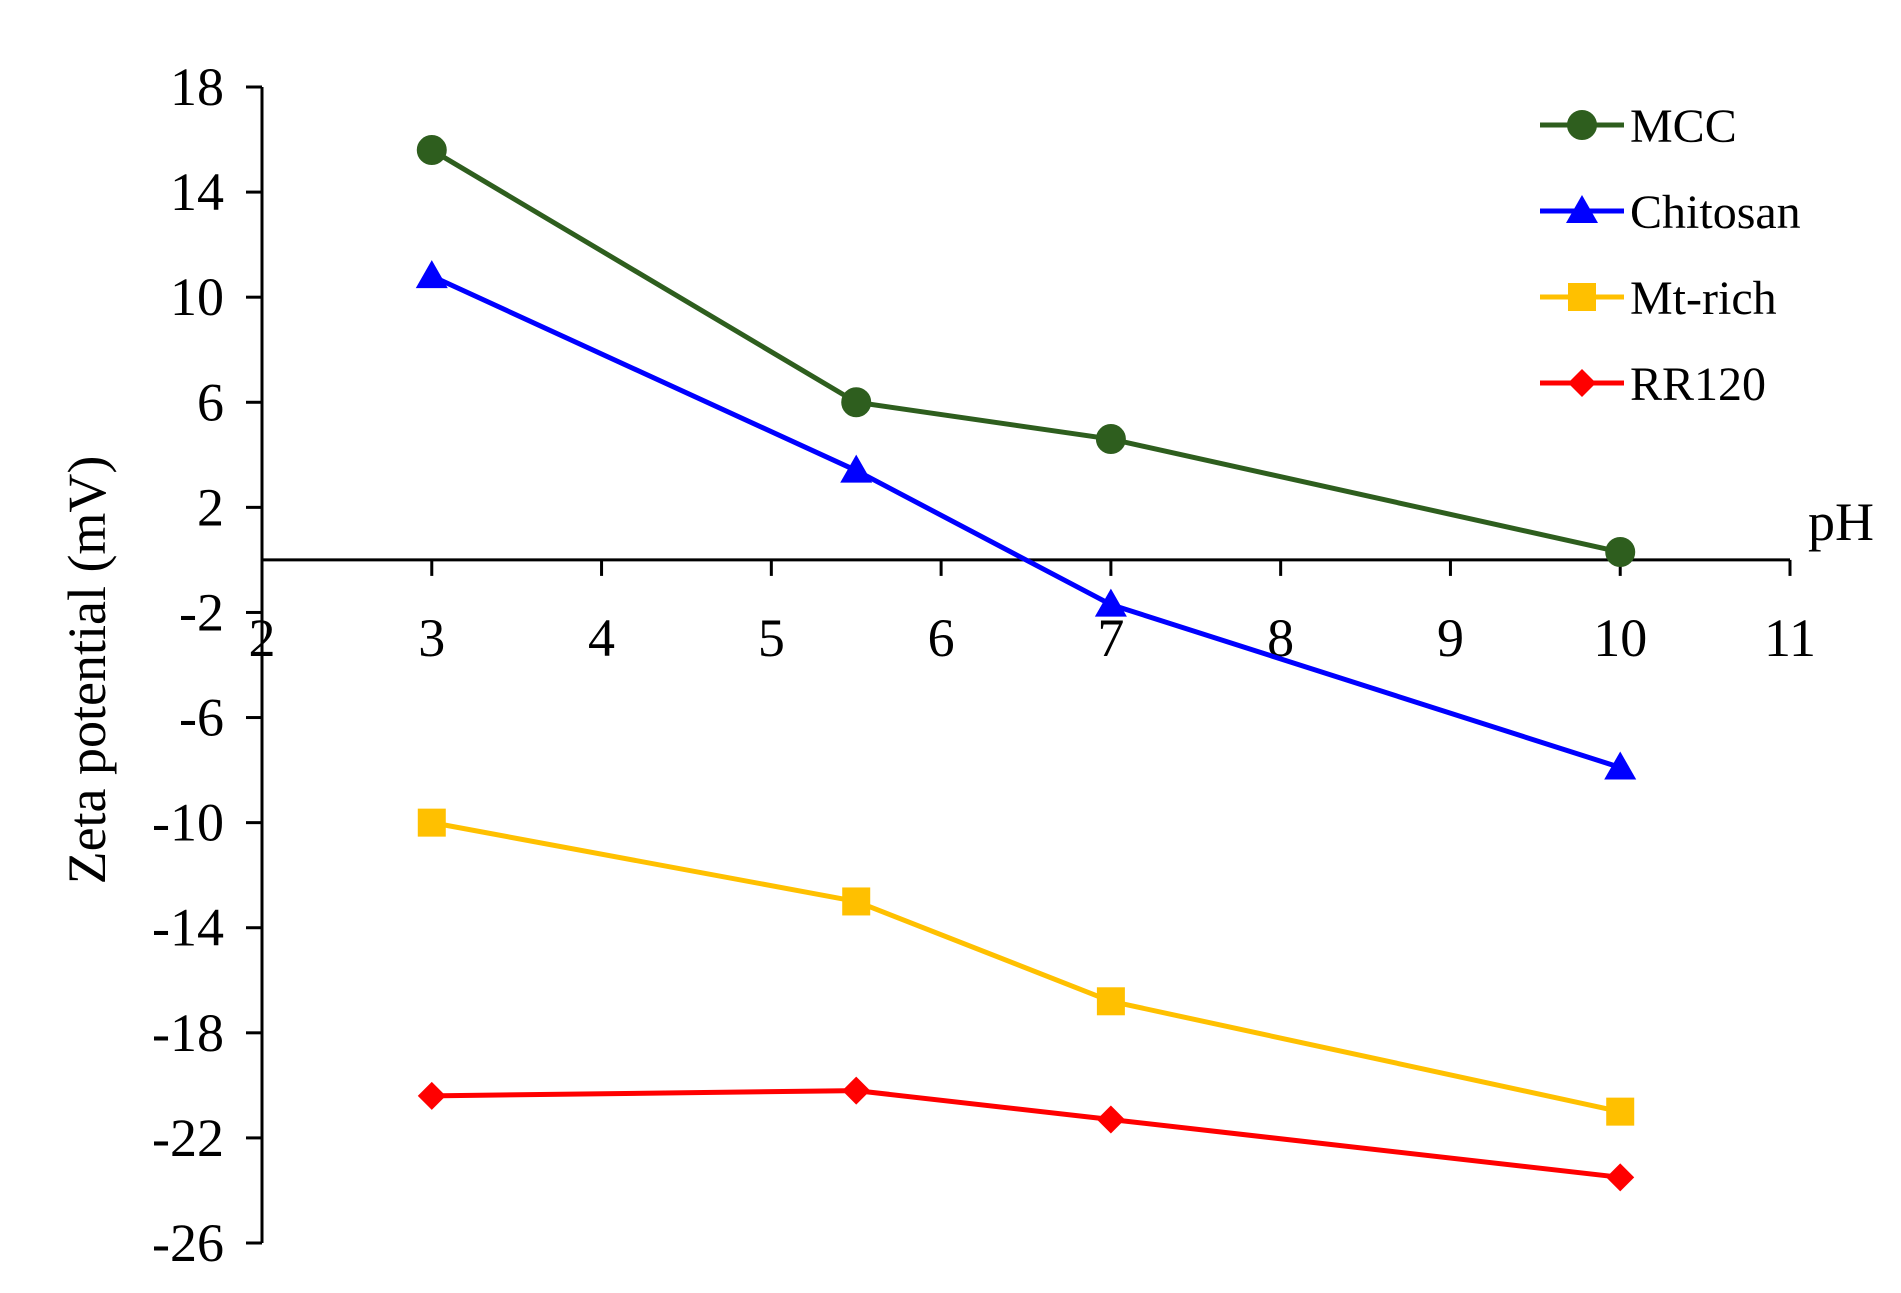 The image size is (1901, 1293). I want to click on x-tick-label: 4, so click(601, 638).